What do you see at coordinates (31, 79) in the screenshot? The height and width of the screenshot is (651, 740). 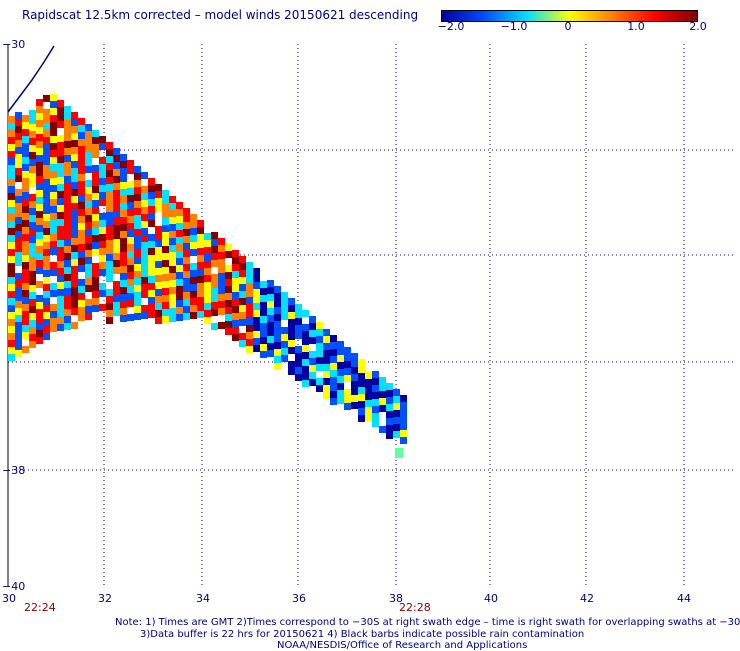 I see `coastline` at bounding box center [31, 79].